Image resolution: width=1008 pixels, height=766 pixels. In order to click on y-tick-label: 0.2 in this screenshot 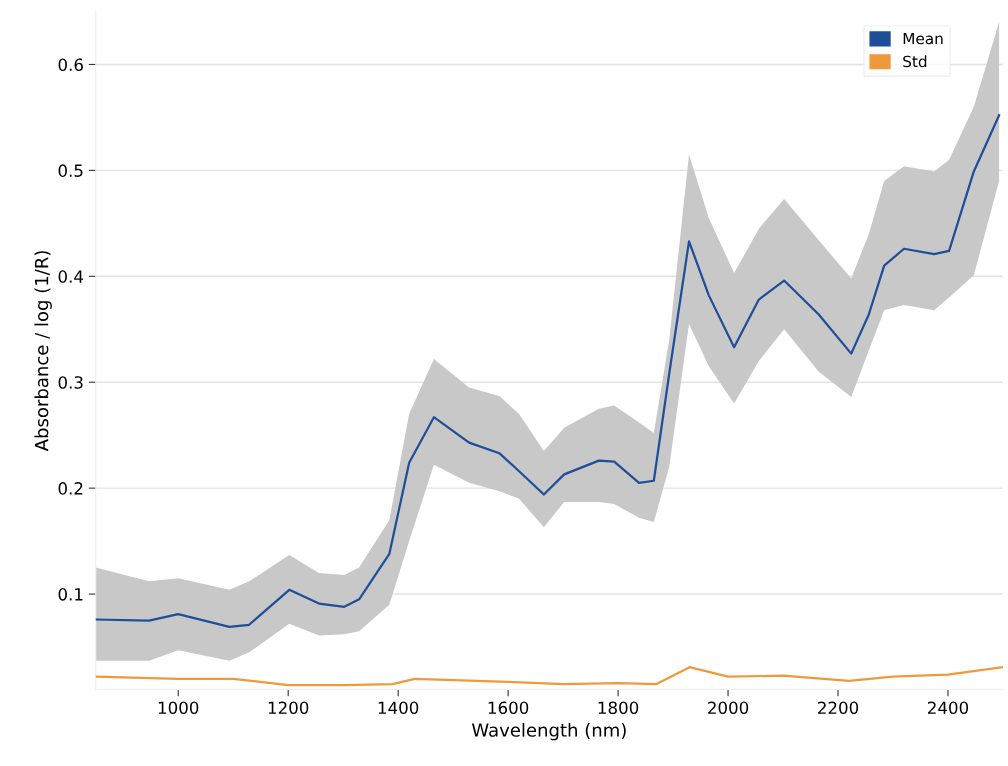, I will do `click(70, 488)`.